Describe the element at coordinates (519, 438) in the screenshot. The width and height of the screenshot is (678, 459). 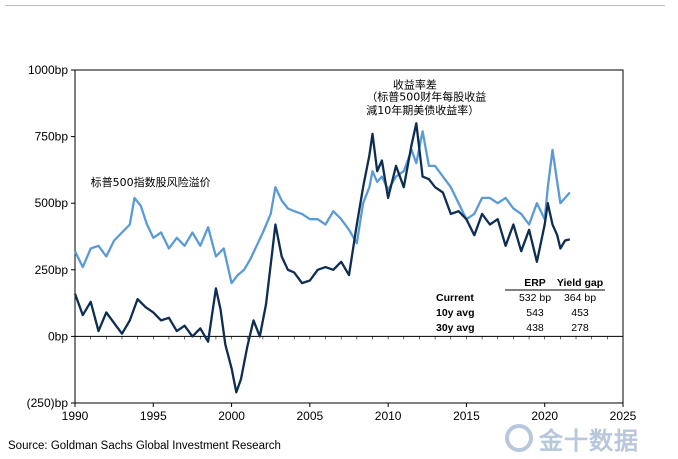
I see `watermark-logo-icon` at that location.